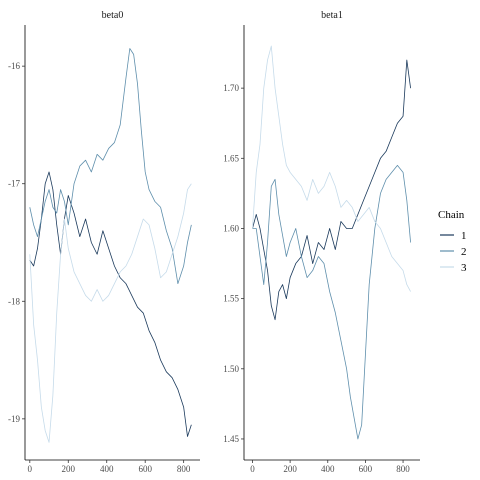  What do you see at coordinates (14, 184) in the screenshot?
I see `y-tick-label: -17` at bounding box center [14, 184].